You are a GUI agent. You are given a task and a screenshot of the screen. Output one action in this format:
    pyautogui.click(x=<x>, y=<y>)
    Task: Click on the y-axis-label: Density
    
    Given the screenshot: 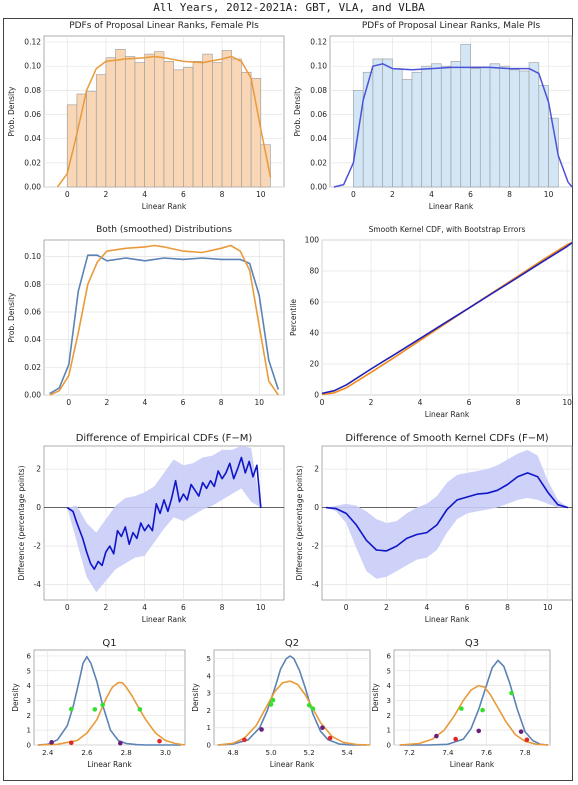 What is the action you would take?
    pyautogui.click(x=195, y=697)
    